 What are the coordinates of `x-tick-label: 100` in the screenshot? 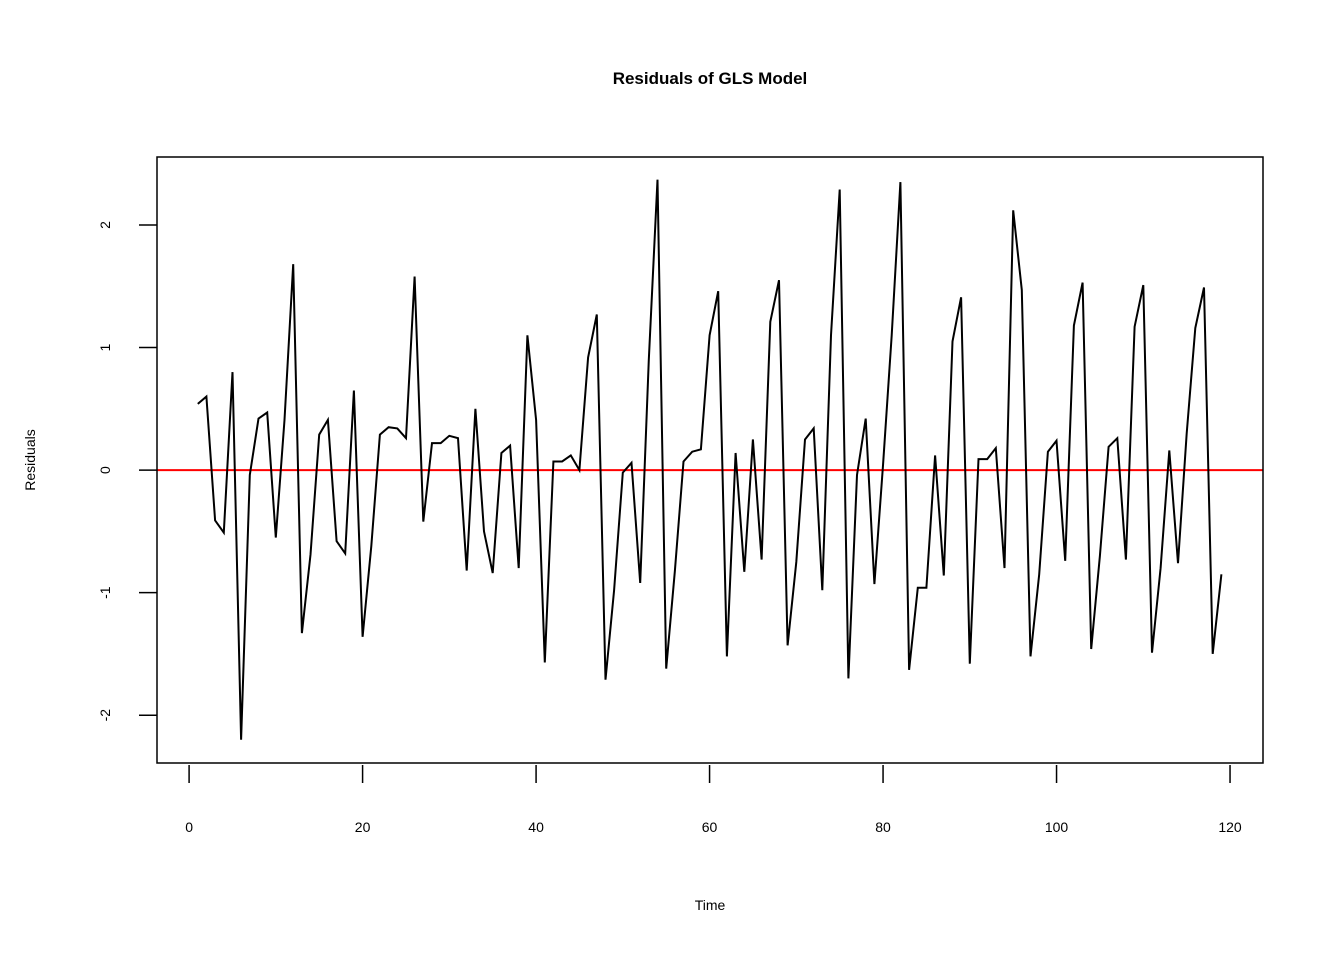 It's located at (1057, 827).